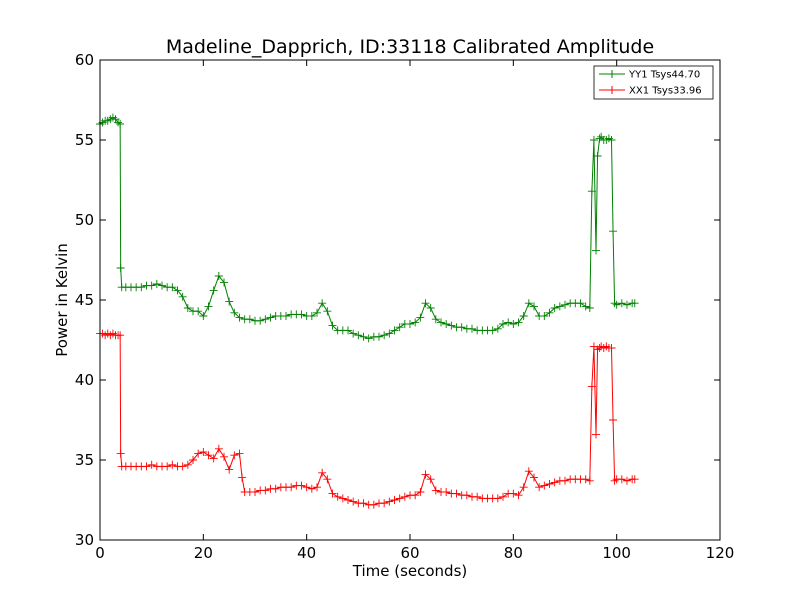 This screenshot has width=800, height=600. What do you see at coordinates (612, 74) in the screenshot?
I see `legend-marker-yy1` at bounding box center [612, 74].